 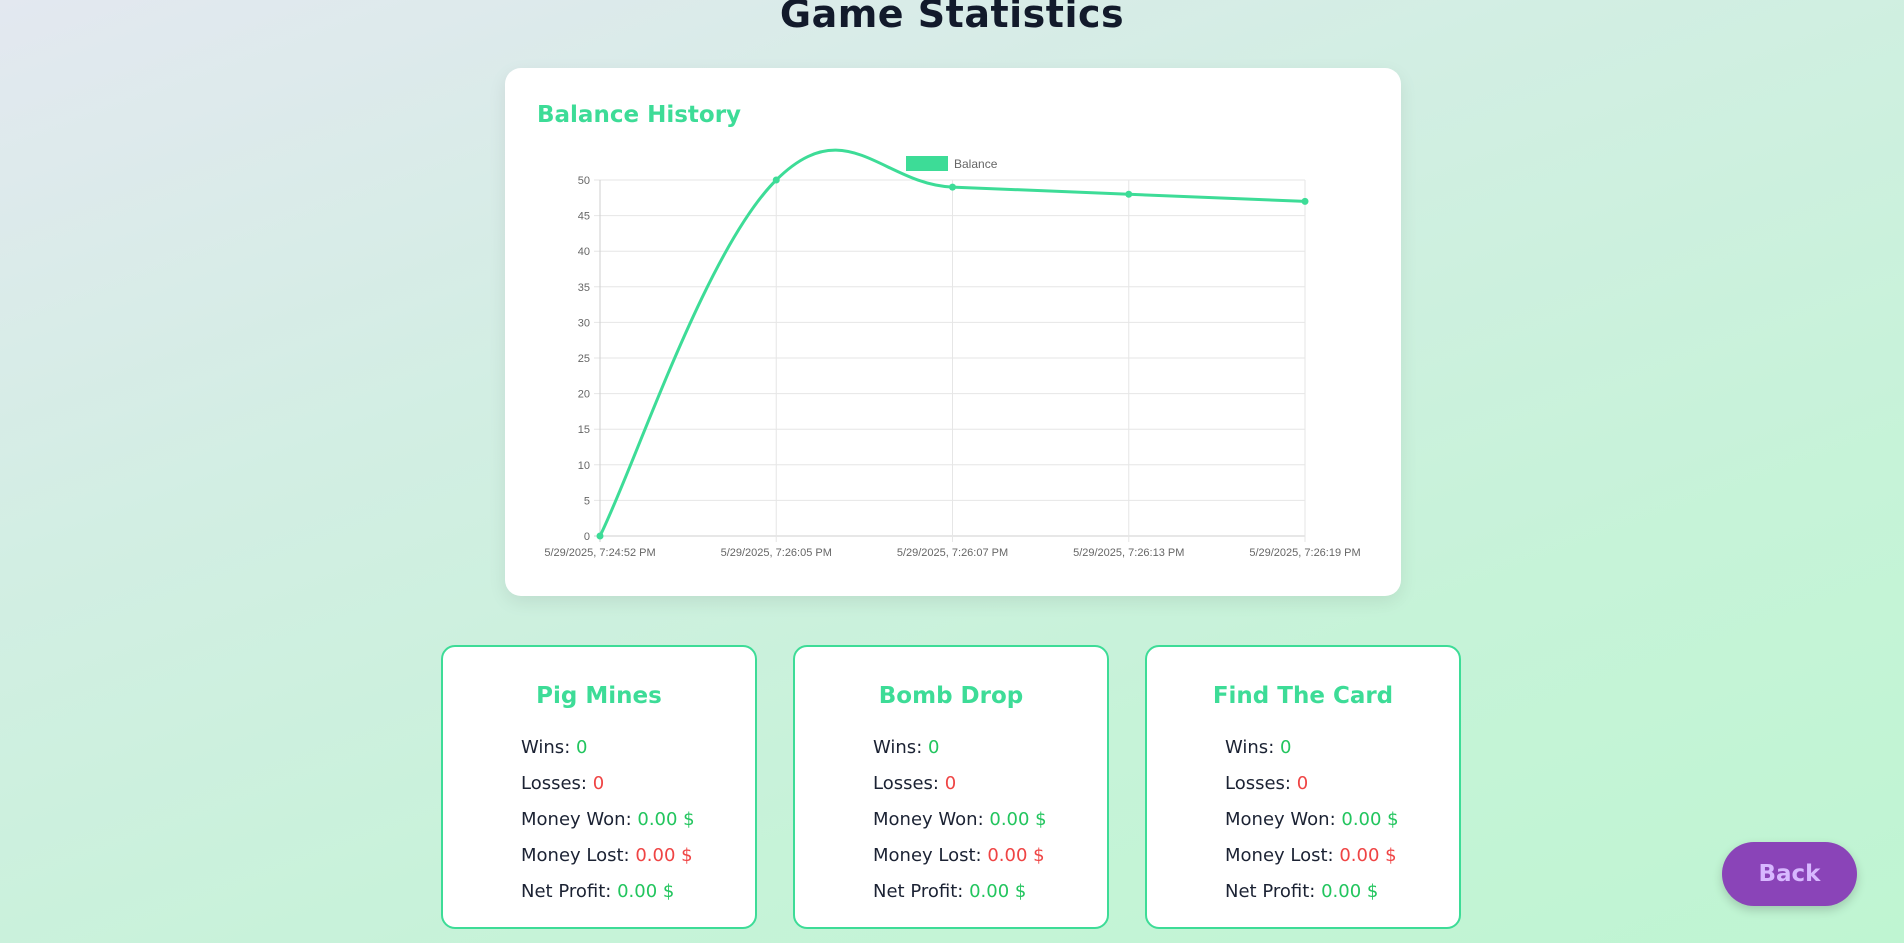 I want to click on back-button: Back, so click(x=1789, y=874).